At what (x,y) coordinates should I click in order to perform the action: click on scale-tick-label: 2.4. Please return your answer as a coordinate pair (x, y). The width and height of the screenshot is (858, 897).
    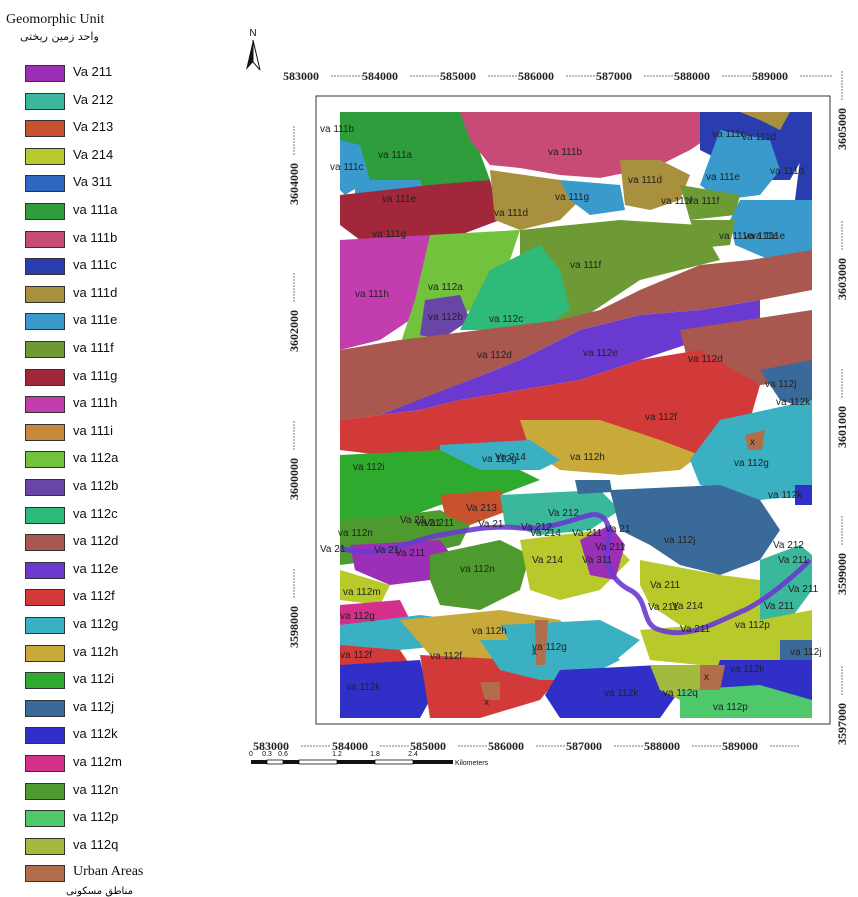
    Looking at the image, I should click on (413, 754).